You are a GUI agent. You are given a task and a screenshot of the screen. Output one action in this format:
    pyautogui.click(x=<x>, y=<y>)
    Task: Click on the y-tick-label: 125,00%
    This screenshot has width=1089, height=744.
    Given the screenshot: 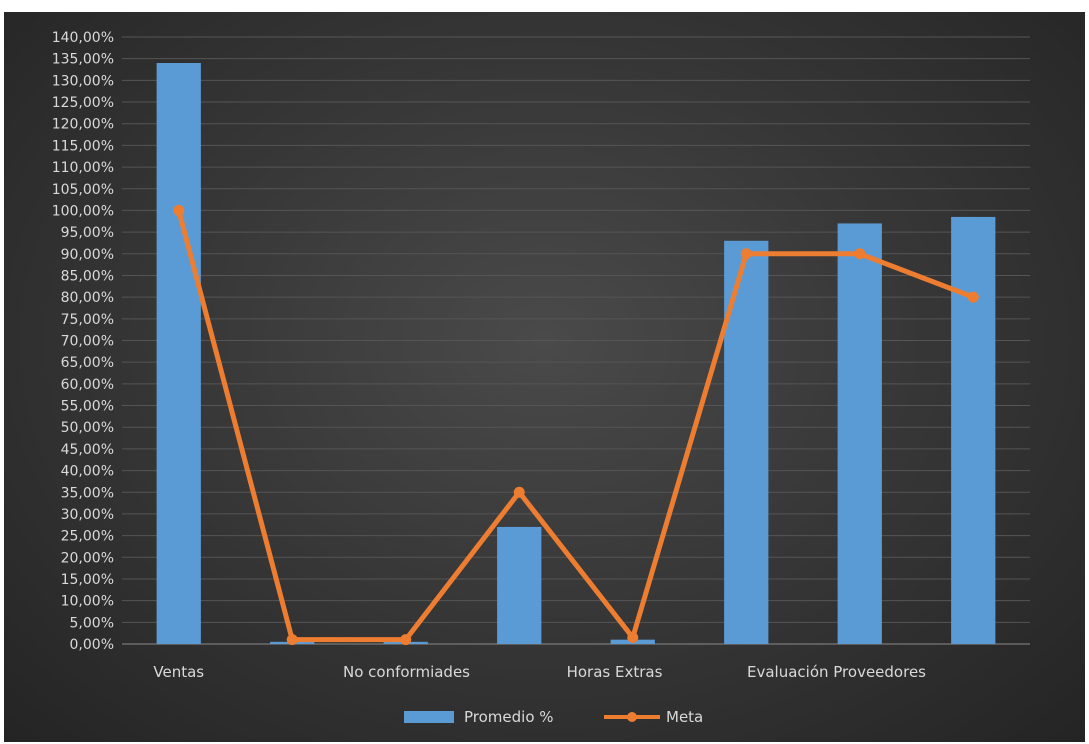 What is the action you would take?
    pyautogui.click(x=83, y=103)
    